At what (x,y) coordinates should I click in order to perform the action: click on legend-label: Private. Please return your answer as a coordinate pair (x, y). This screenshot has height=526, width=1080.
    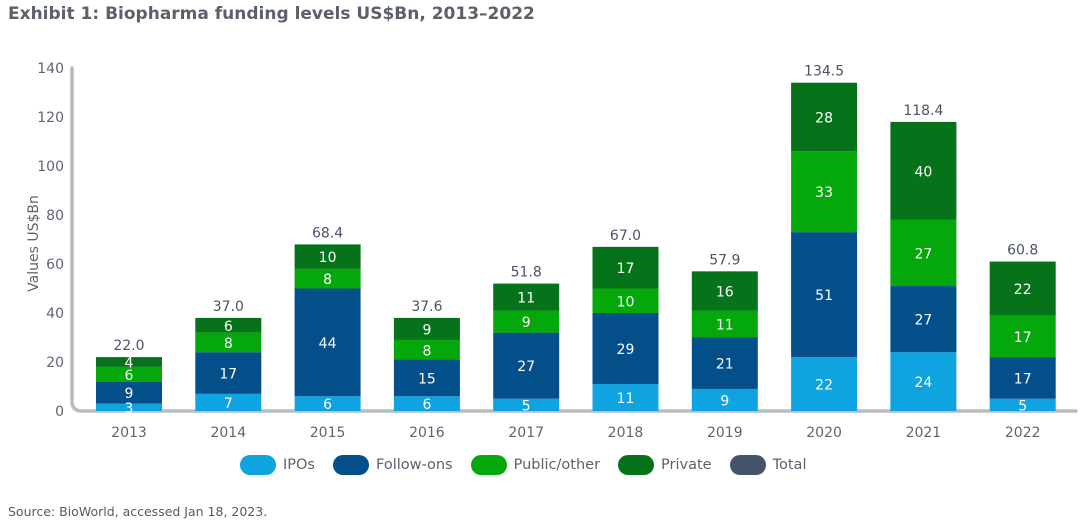
    Looking at the image, I should click on (686, 465).